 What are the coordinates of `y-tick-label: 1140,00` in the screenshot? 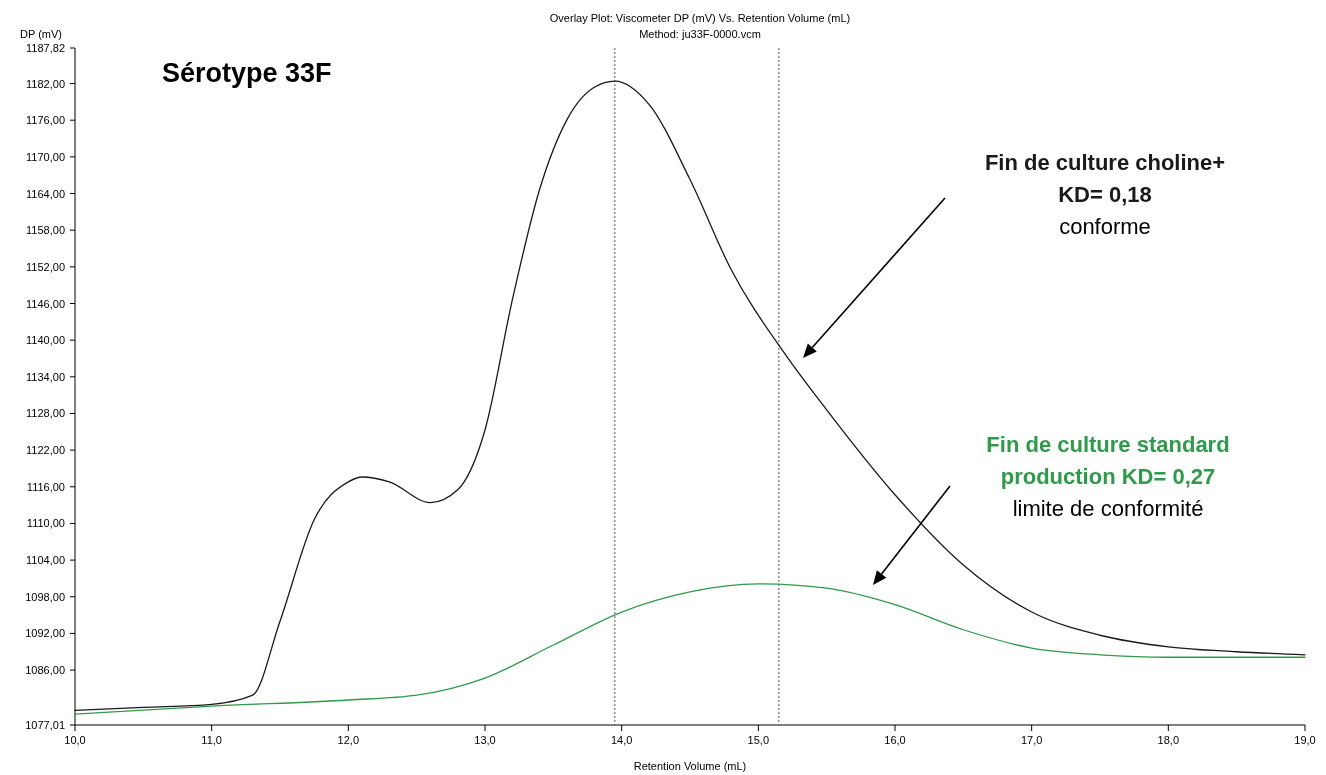 It's located at (45, 340).